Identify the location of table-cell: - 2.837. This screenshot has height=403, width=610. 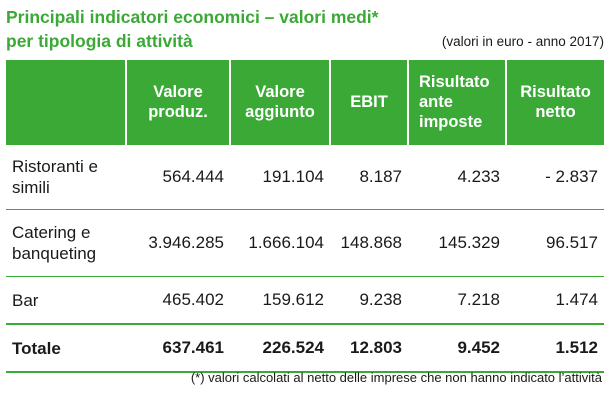
(555, 177).